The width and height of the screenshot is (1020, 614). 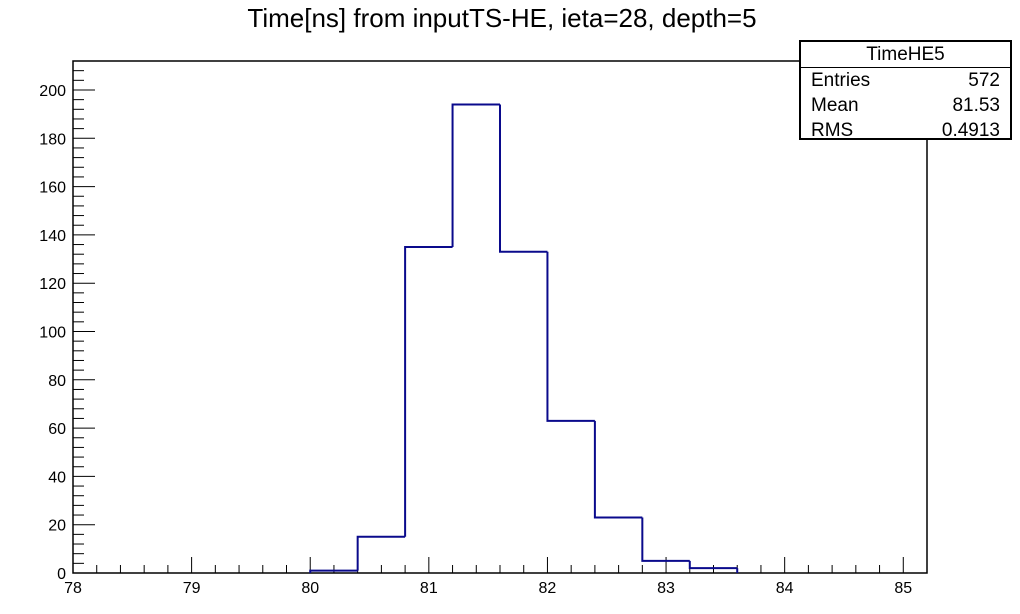 I want to click on stats-value: 572, so click(x=984, y=80).